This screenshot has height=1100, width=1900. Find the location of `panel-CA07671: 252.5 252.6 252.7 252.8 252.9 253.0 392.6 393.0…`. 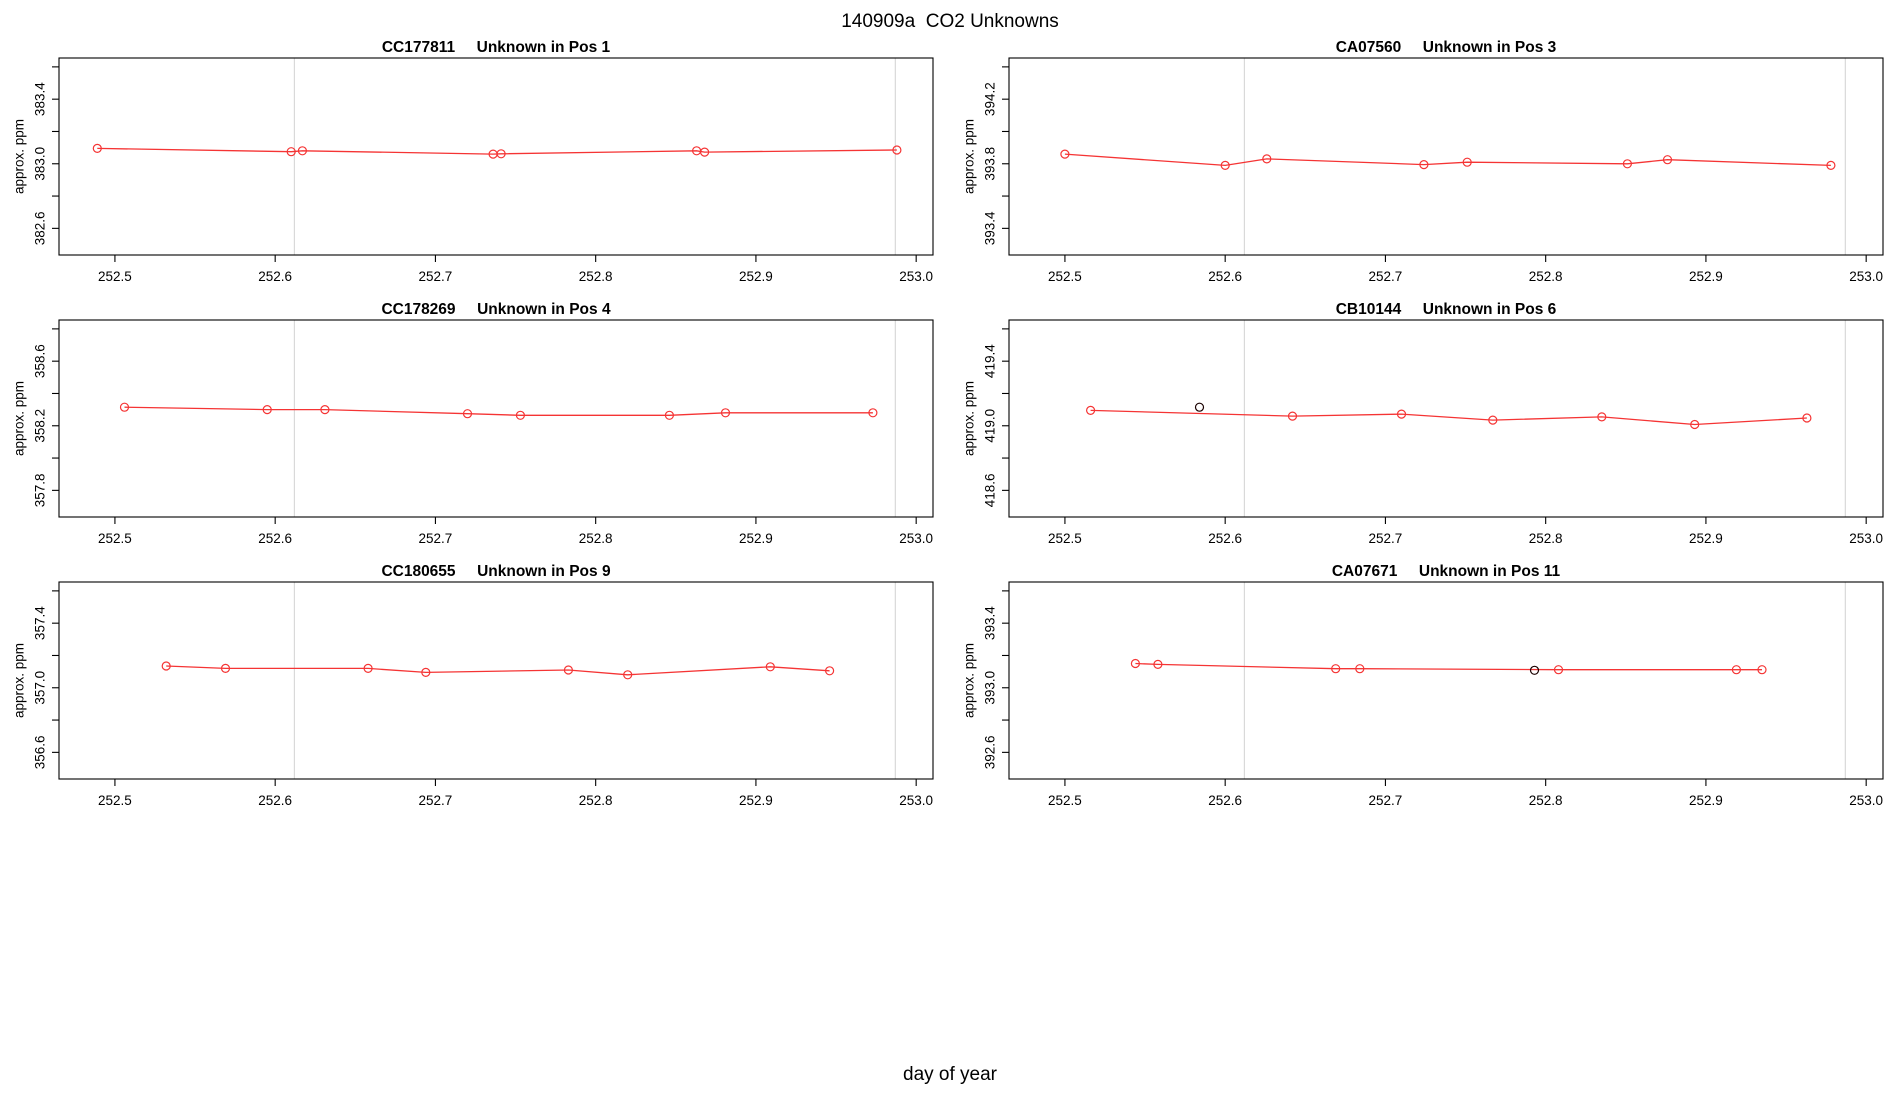

panel-CA07671: 252.5 252.6 252.7 252.8 252.9 253.0 392.6 393.0… is located at coordinates (1423, 685).